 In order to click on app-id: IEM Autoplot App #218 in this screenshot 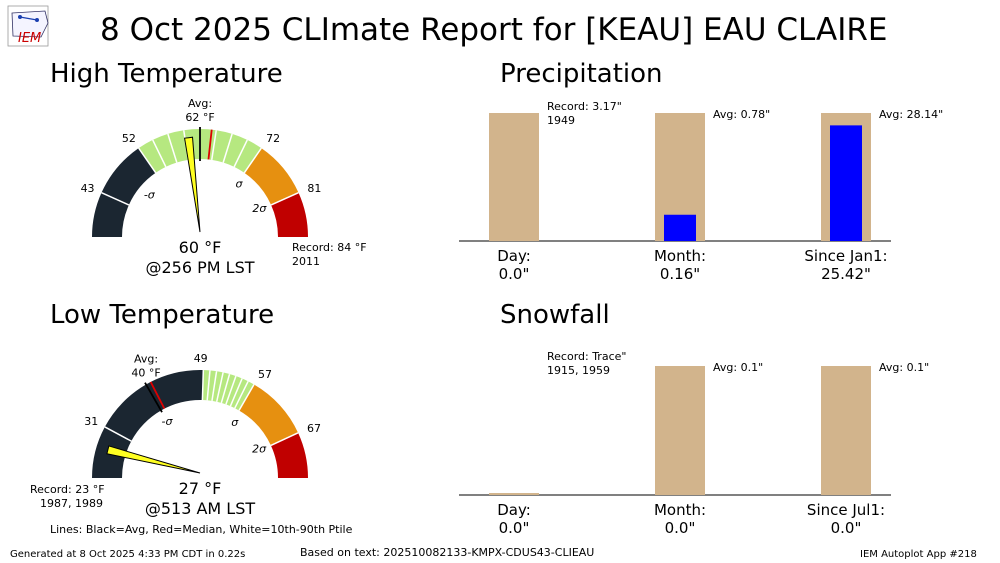, I will do `click(918, 554)`.